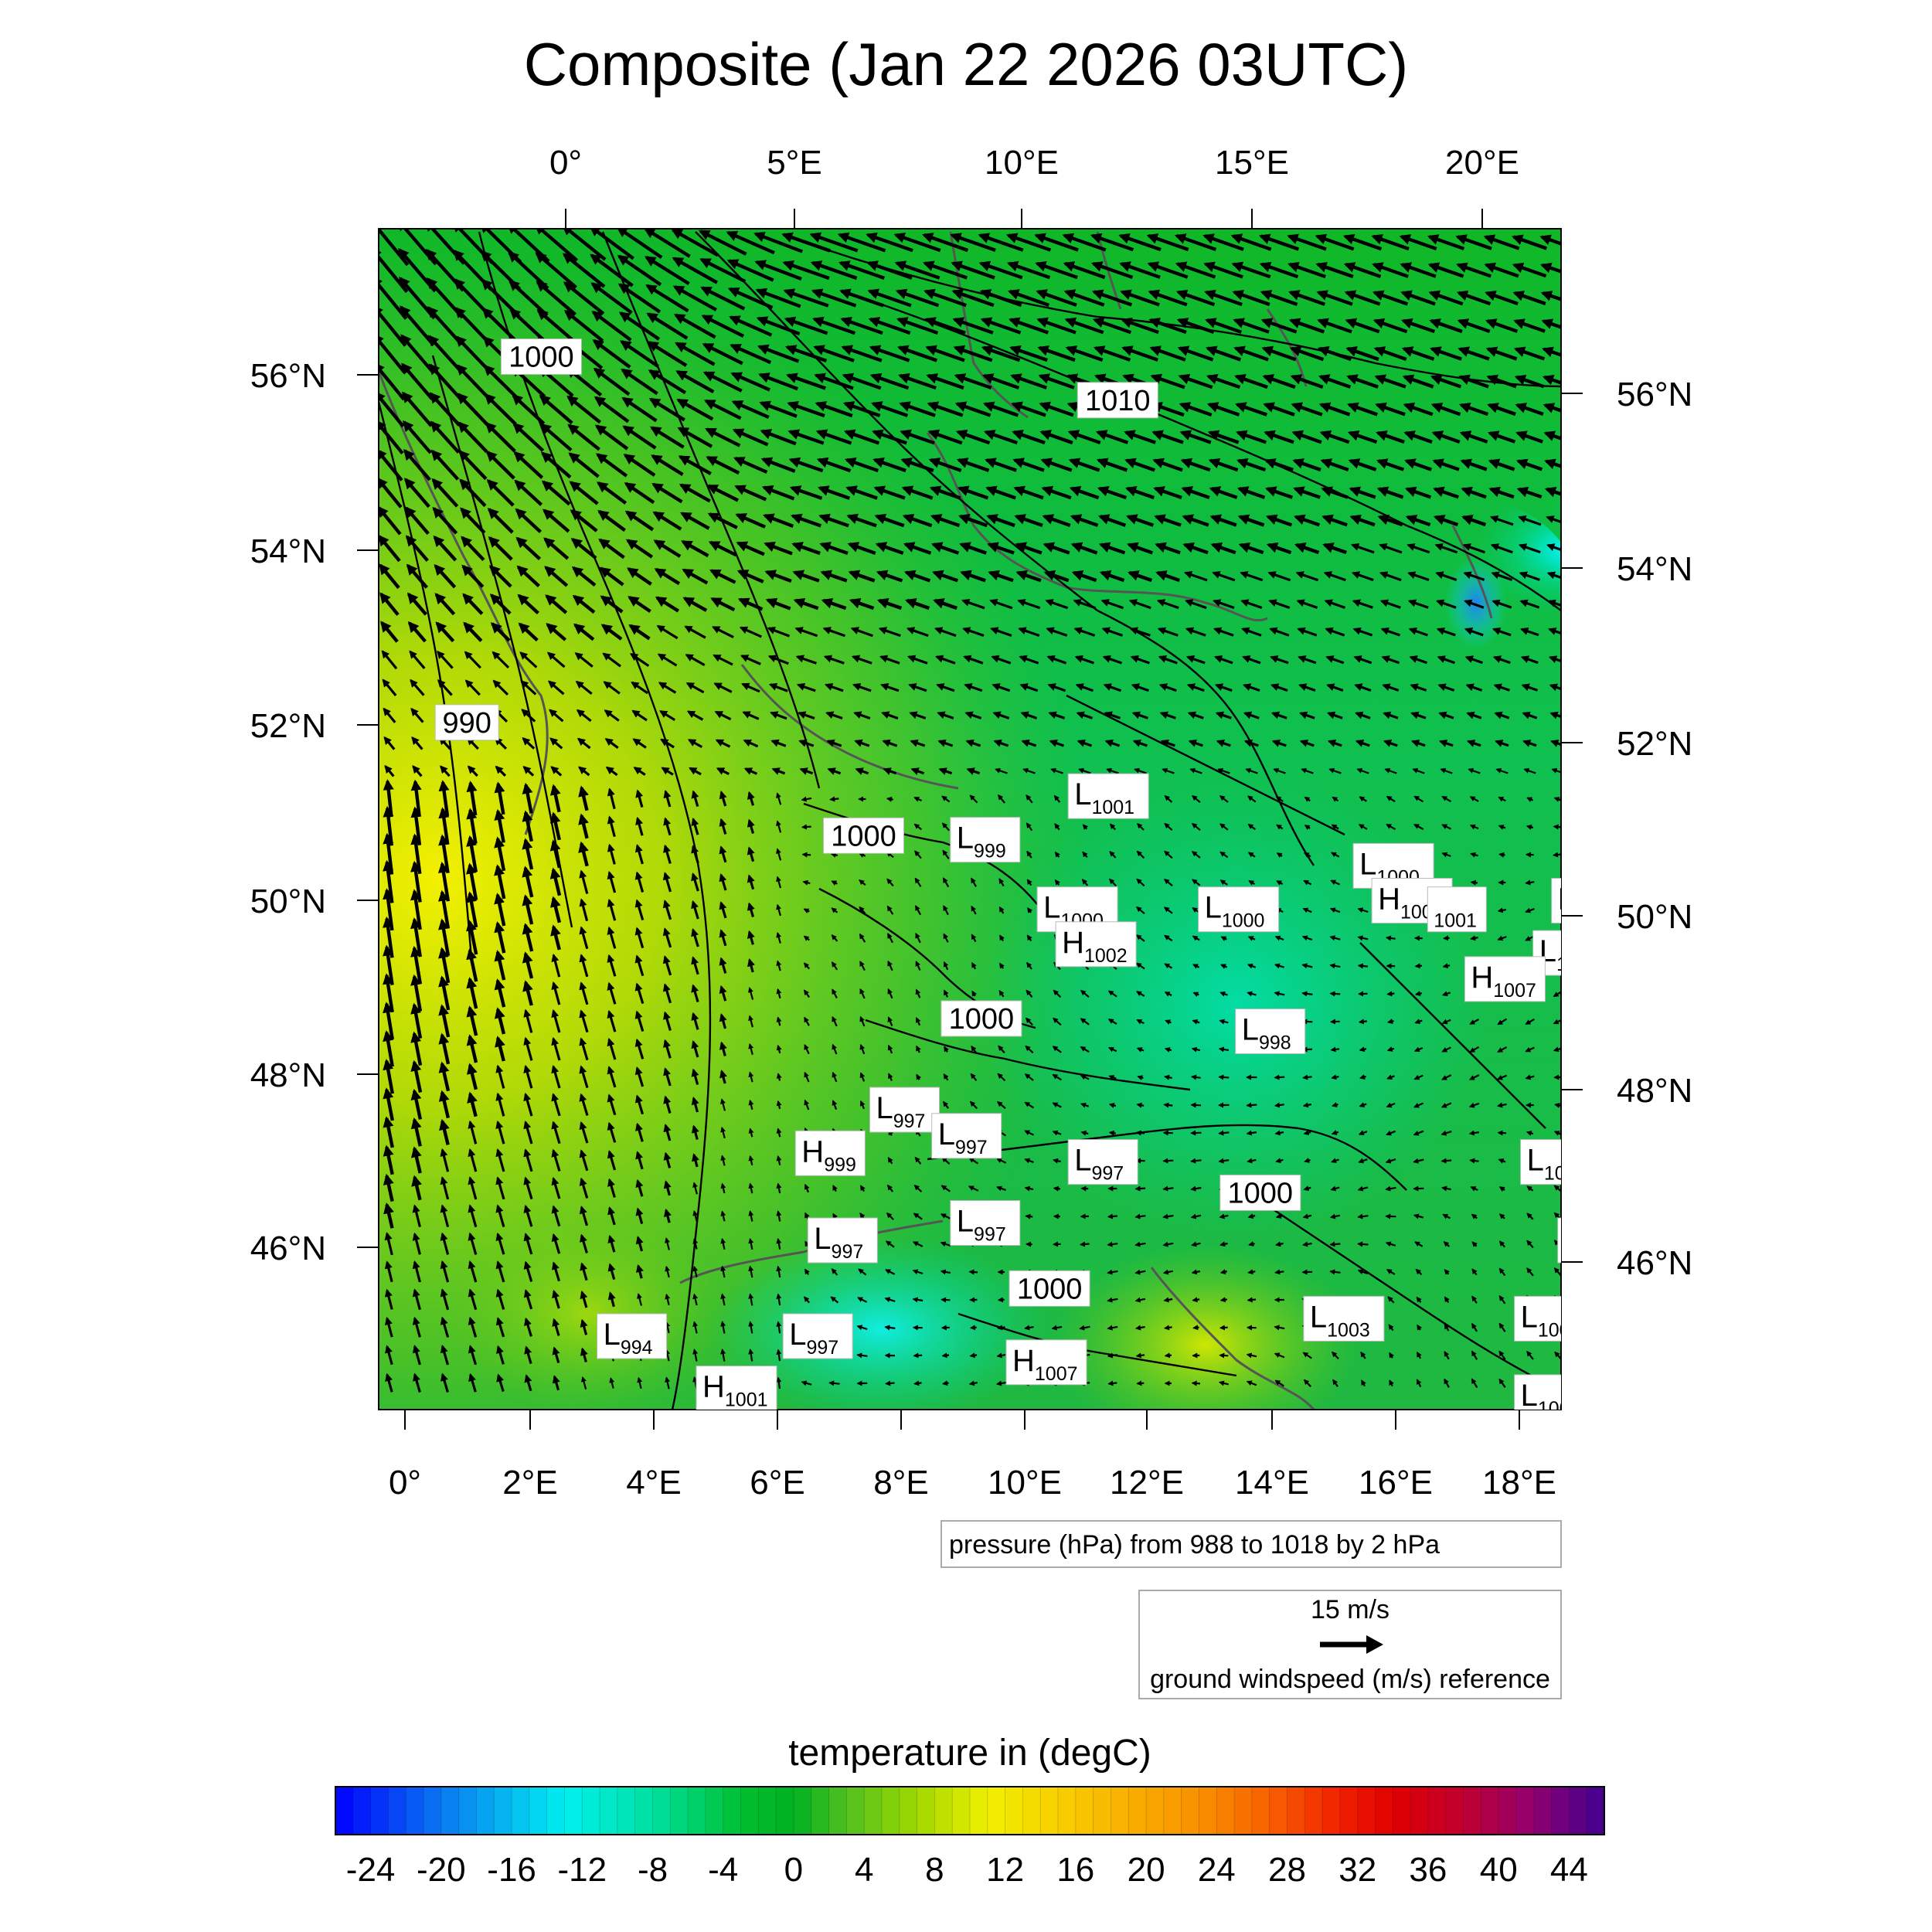 This screenshot has width=1932, height=1932. I want to click on pressure-center-text: 1001, so click(1455, 921).